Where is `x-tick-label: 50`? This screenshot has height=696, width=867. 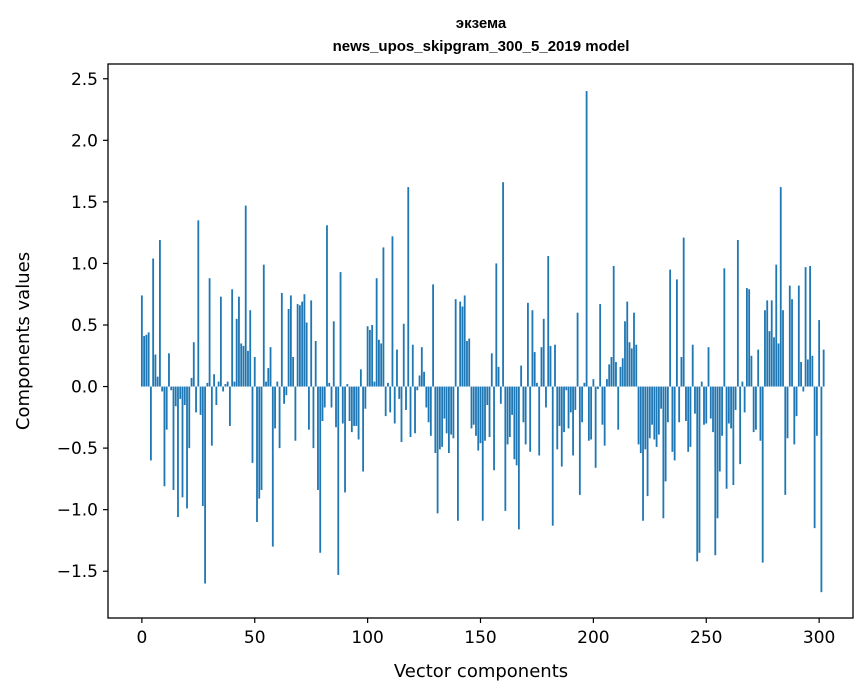 x-tick-label: 50 is located at coordinates (255, 638).